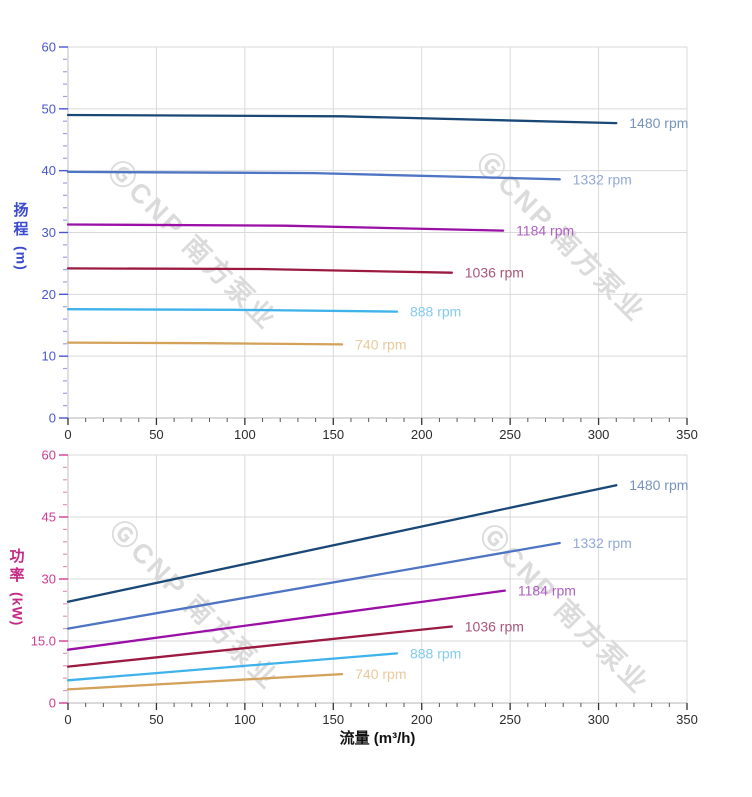 Image resolution: width=752 pixels, height=797 pixels. Describe the element at coordinates (377, 738) in the screenshot. I see `flow-axis-title: 流量 (m³/h)` at that location.